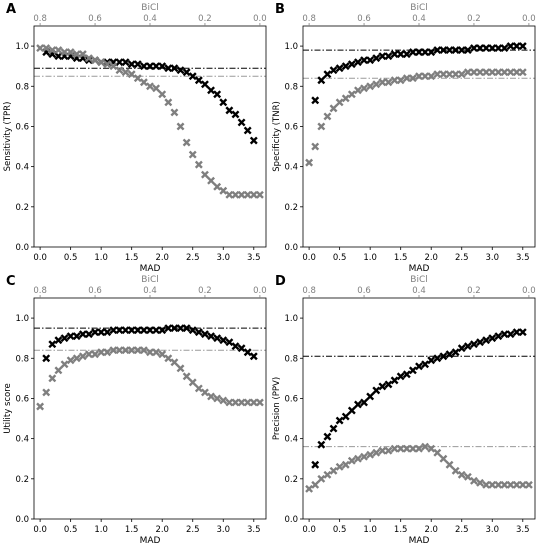  I want to click on panel-label: D, so click(280, 281).